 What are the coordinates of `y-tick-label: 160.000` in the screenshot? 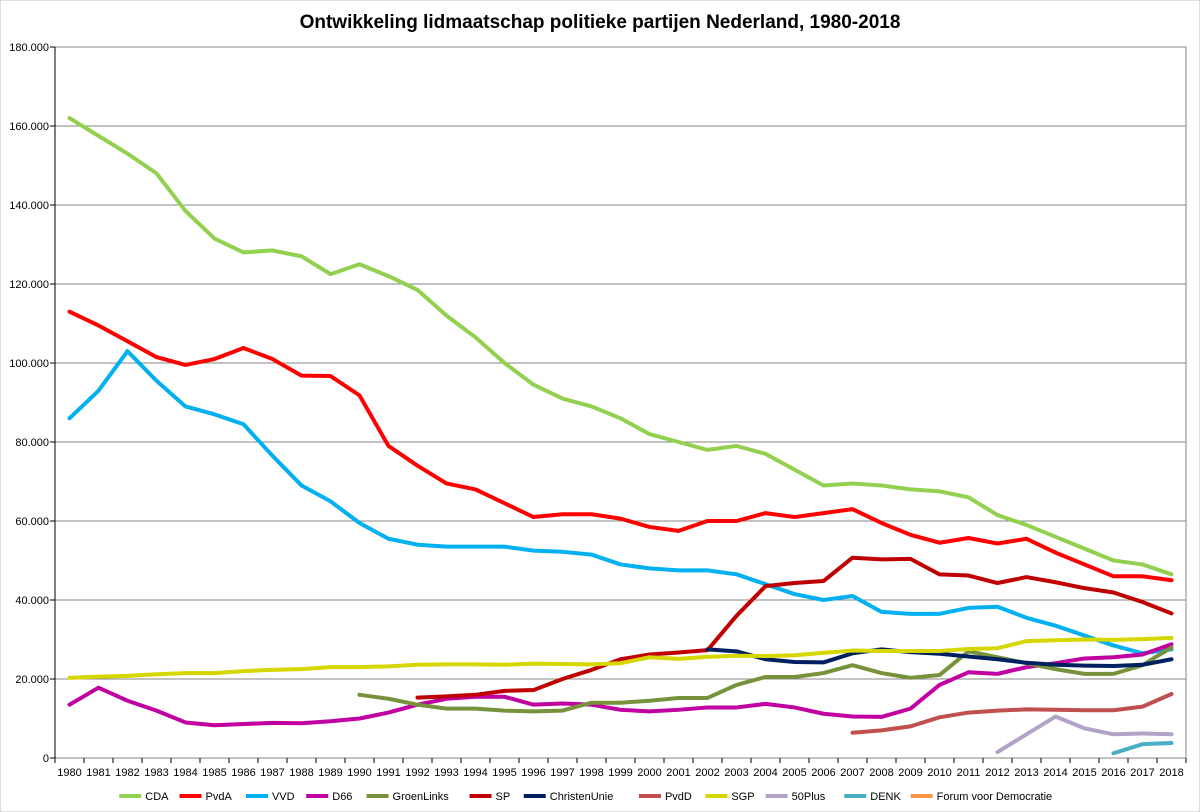 It's located at (29, 127).